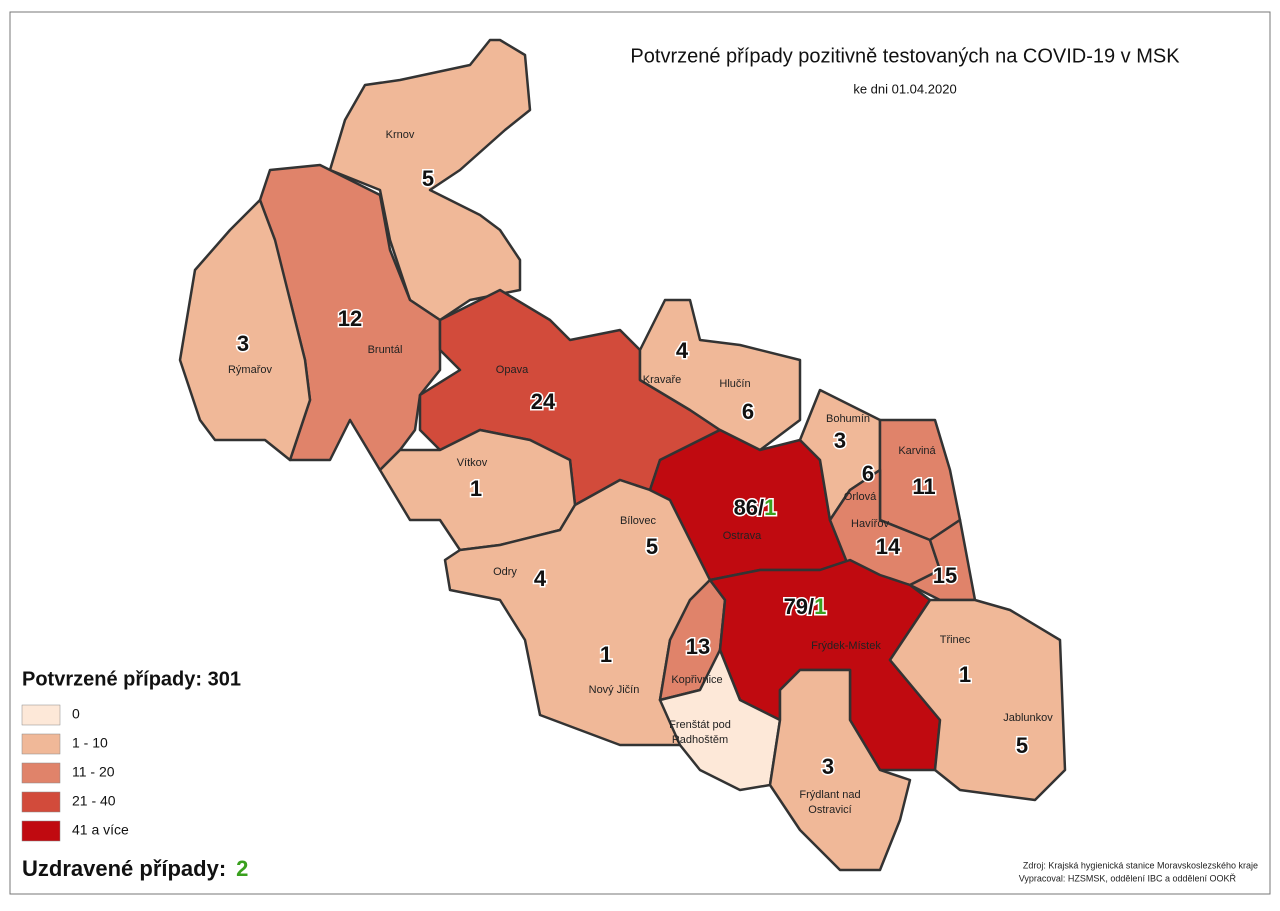 The height and width of the screenshot is (911, 1280). What do you see at coordinates (472, 463) in the screenshot?
I see `district-name: Vítkov` at bounding box center [472, 463].